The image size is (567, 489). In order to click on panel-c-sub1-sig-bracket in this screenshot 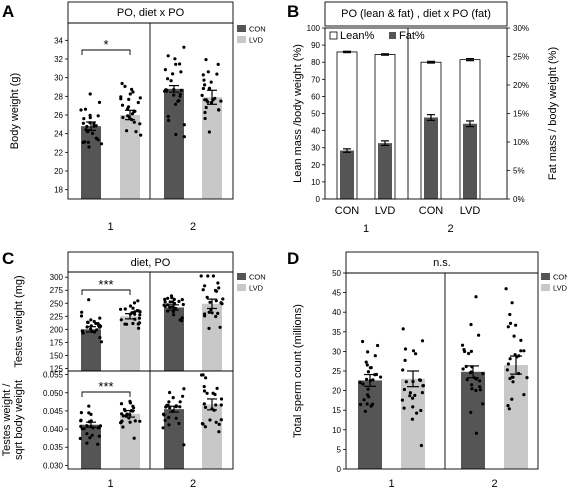, I will do `click(106, 292)`.